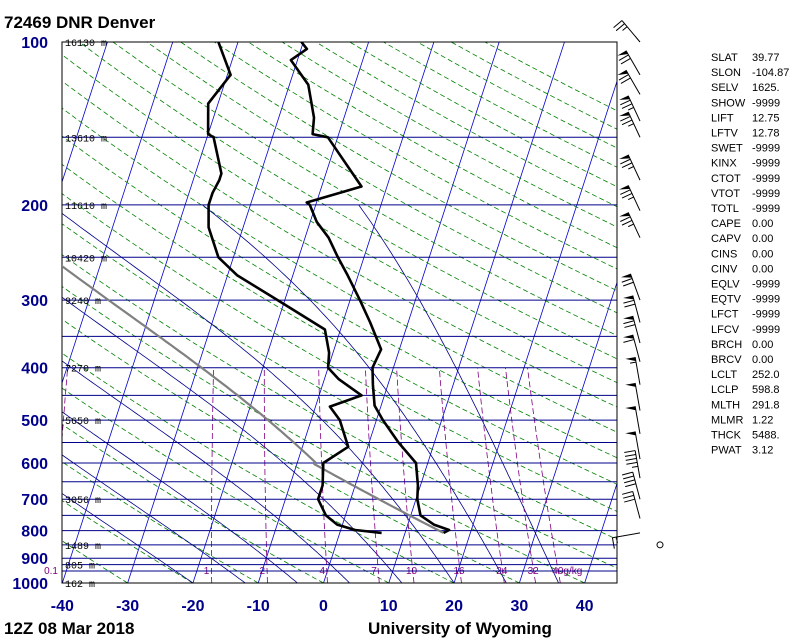 The height and width of the screenshot is (640, 800). I want to click on temperature-tick-label: 10, so click(389, 606).